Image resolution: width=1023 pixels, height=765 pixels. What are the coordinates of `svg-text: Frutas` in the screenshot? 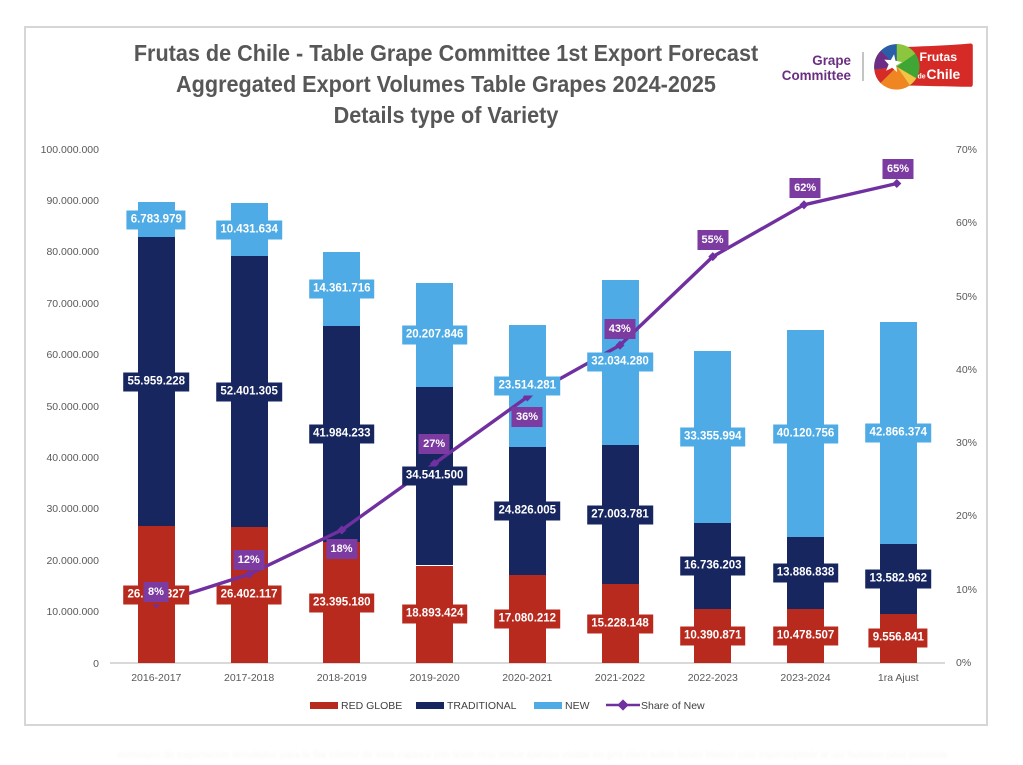 It's located at (939, 57).